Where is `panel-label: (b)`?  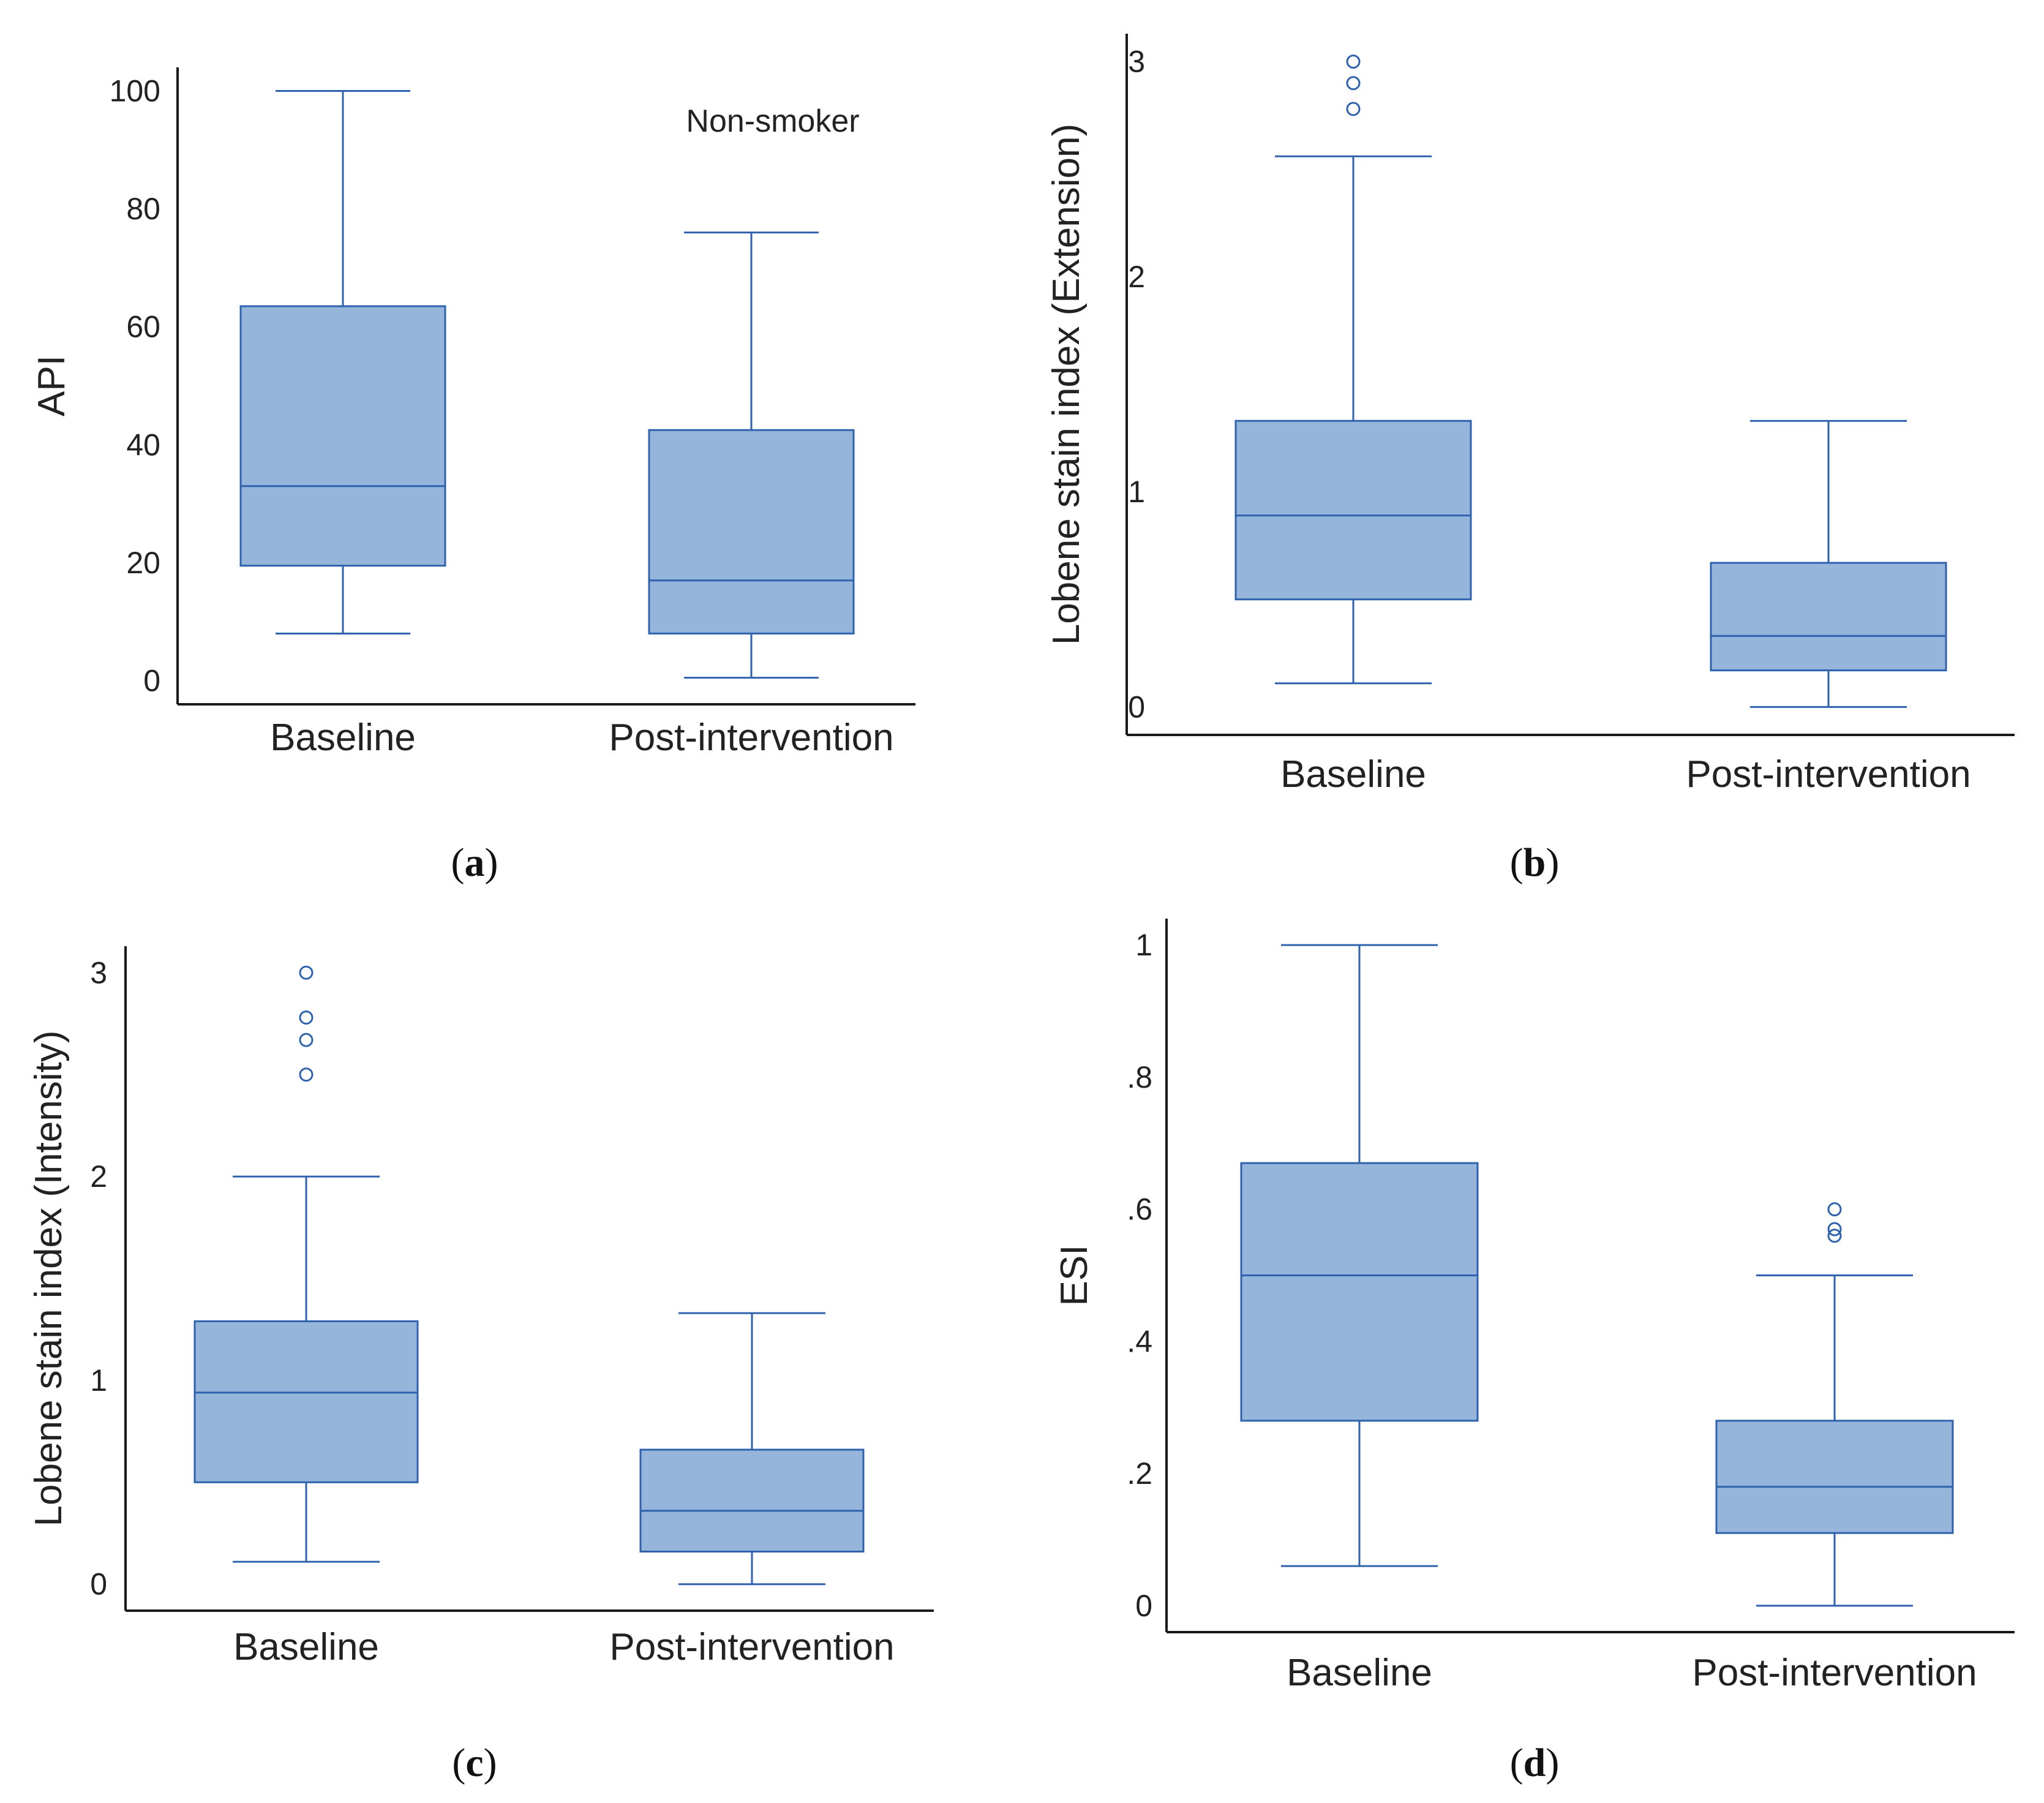
panel-label: (b) is located at coordinates (1535, 863).